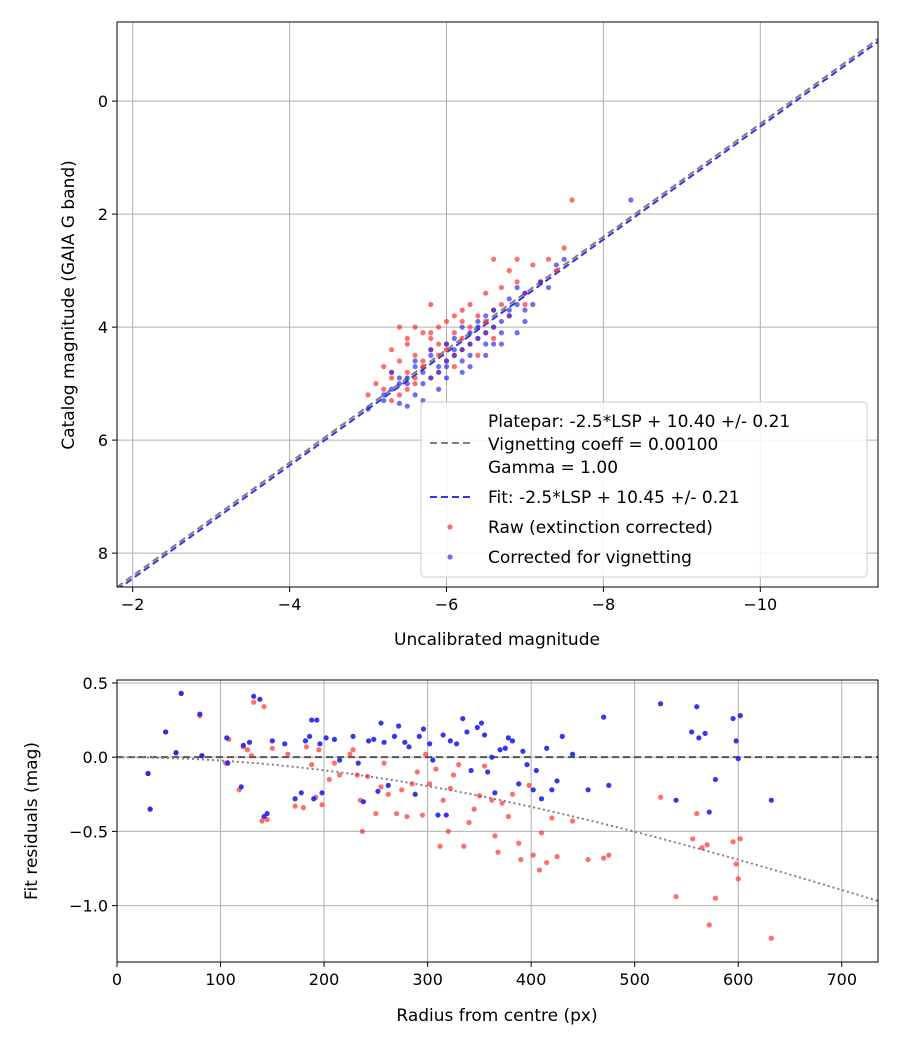 The image size is (900, 1050). I want to click on bottom-x-tick-label: 600, so click(738, 979).